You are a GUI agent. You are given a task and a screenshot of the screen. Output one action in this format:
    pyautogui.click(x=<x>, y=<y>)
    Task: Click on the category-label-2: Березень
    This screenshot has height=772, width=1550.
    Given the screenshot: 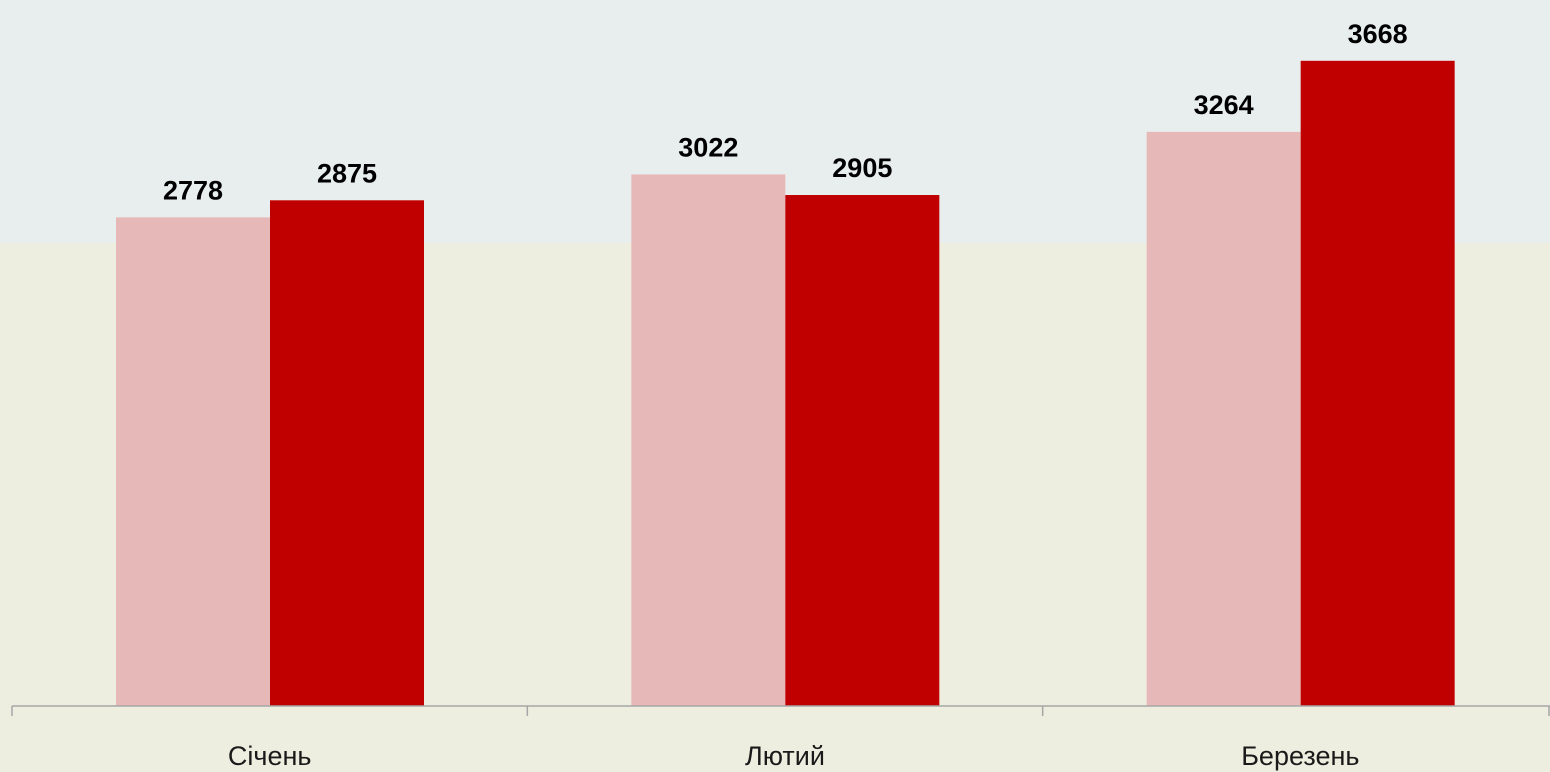 What is the action you would take?
    pyautogui.click(x=1300, y=756)
    